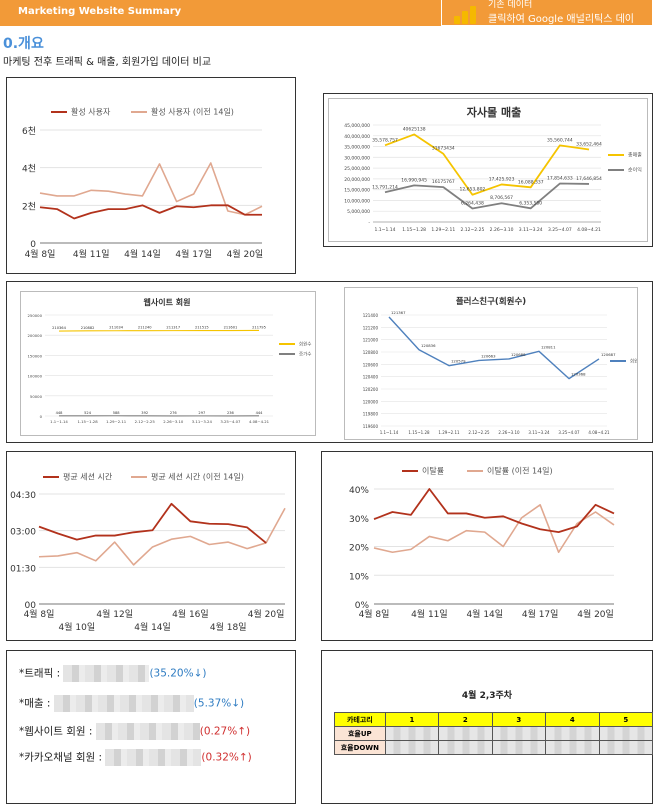 This screenshot has width=653, height=804. What do you see at coordinates (202, 328) in the screenshot?
I see `data-label: 211515` at bounding box center [202, 328].